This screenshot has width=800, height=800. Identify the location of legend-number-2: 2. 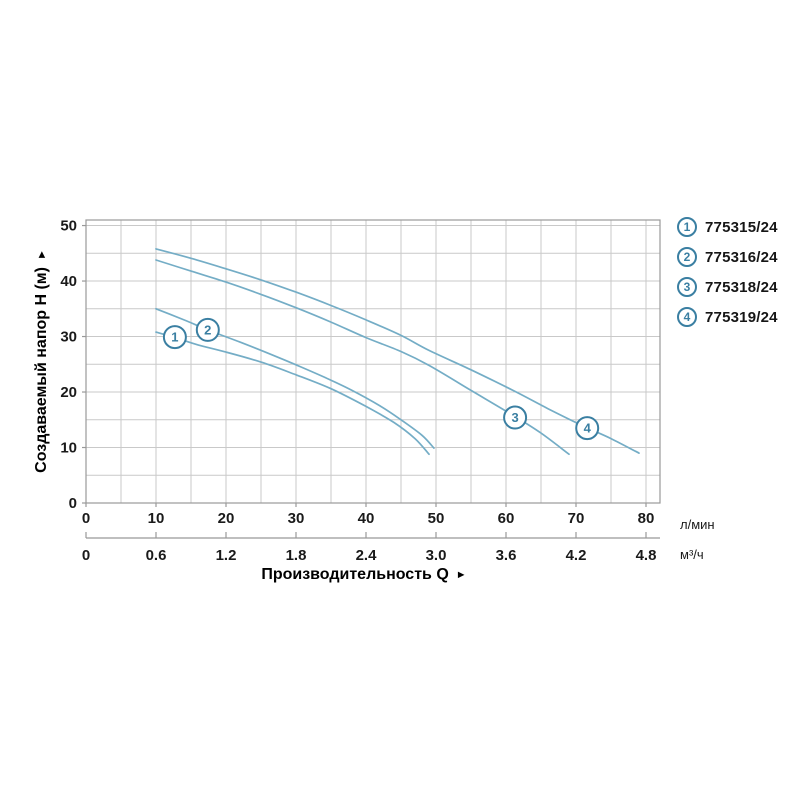
(687, 257).